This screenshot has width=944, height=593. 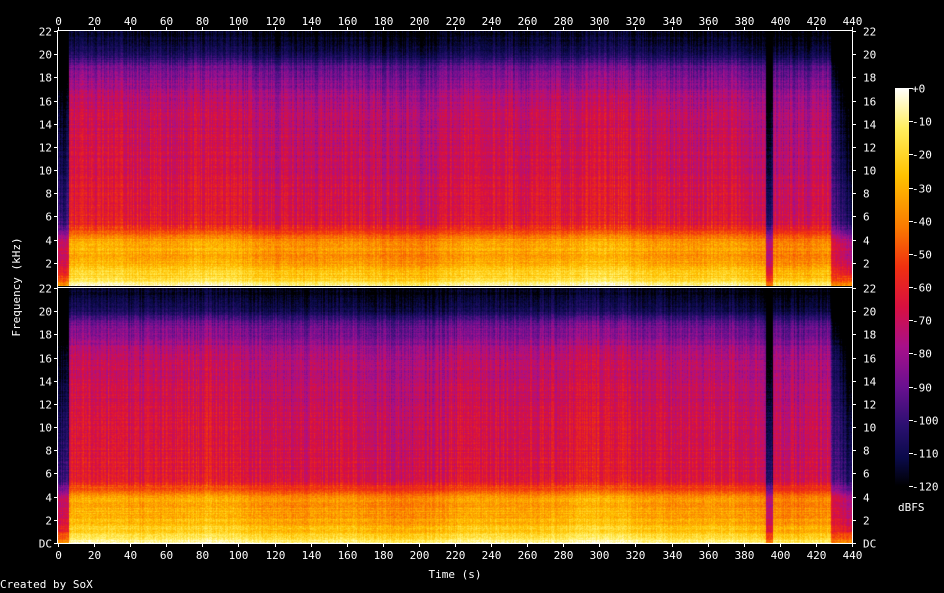 I want to click on x-tick-label-bottom: 60, so click(x=166, y=555).